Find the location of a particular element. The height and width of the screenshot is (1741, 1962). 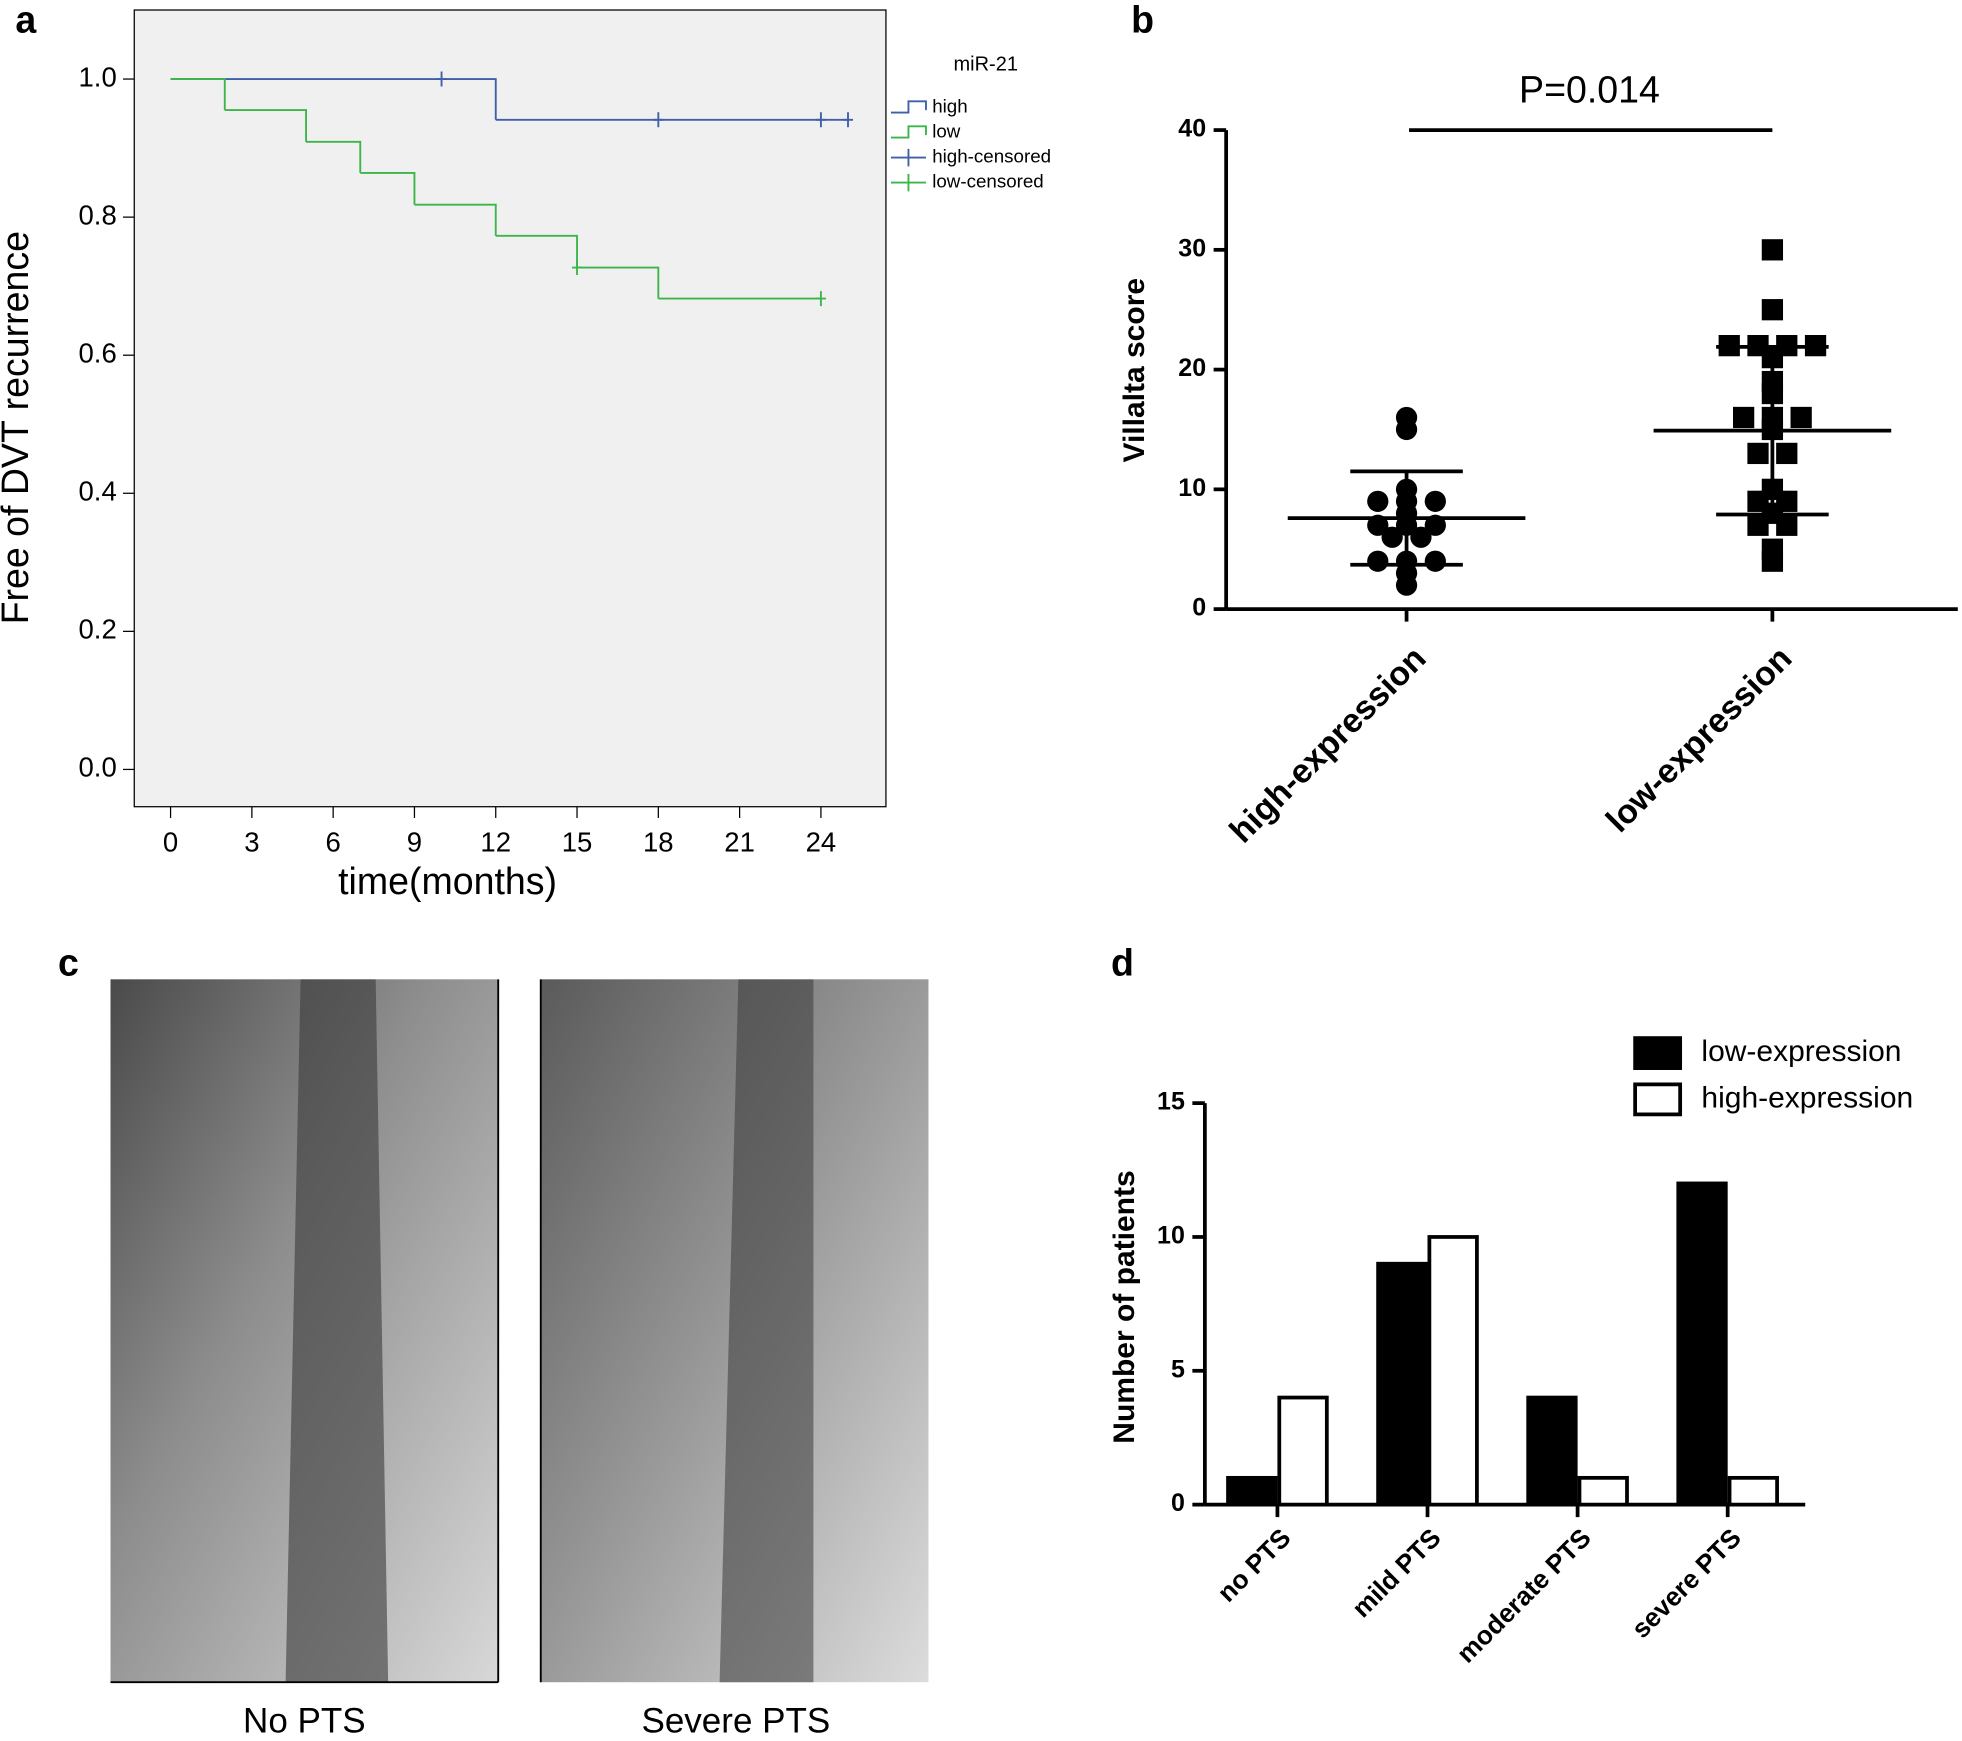

panel-label: b is located at coordinates (1142, 20).